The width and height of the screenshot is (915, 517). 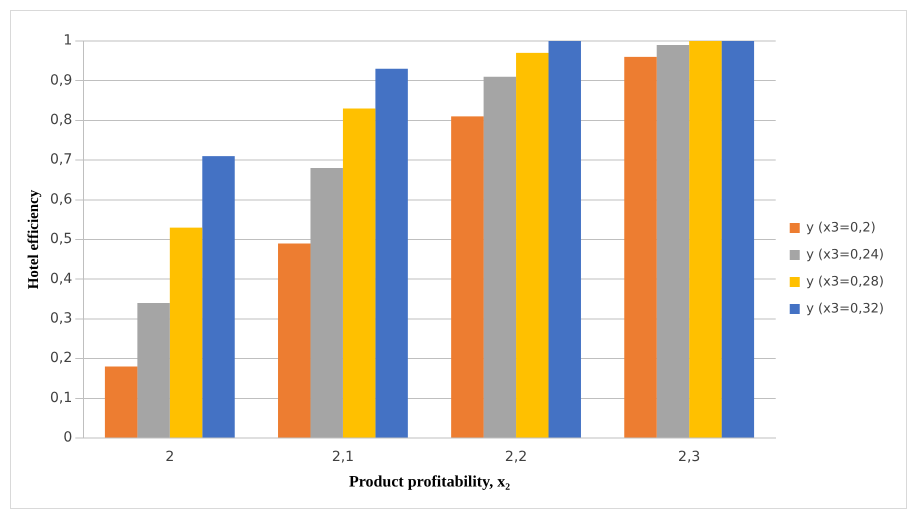 What do you see at coordinates (169, 457) in the screenshot?
I see `x-tick-label: 2` at bounding box center [169, 457].